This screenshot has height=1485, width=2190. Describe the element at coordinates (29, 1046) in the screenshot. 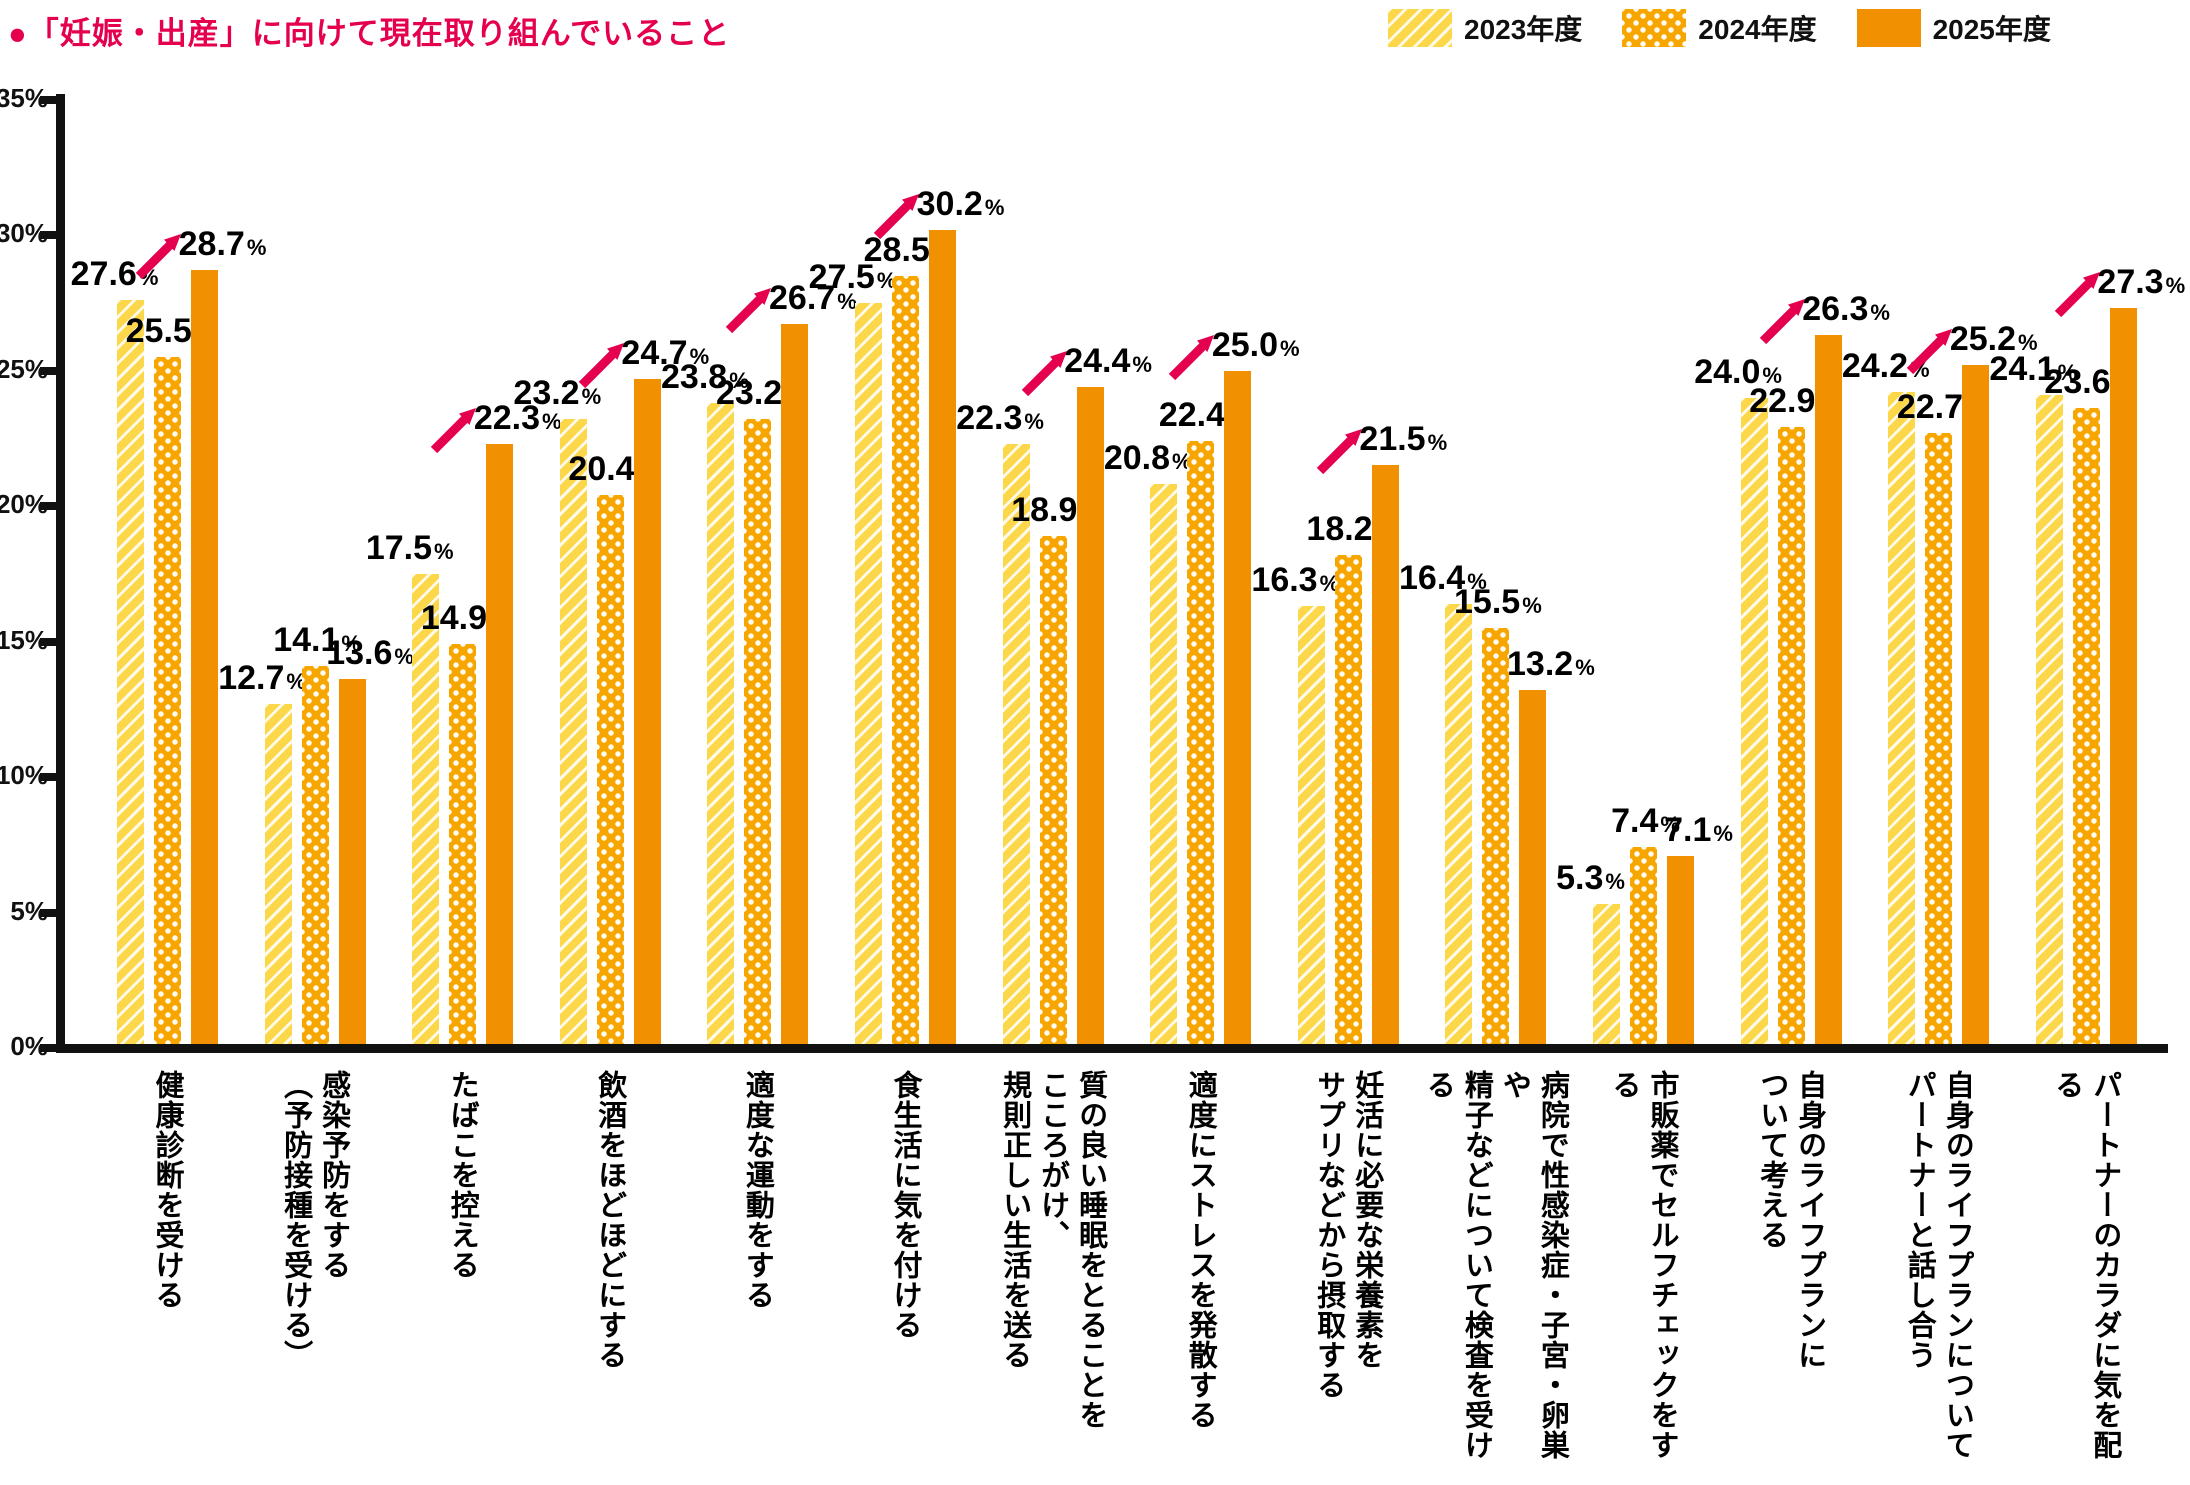

I see `y-axis-tick-label: 0%` at that location.